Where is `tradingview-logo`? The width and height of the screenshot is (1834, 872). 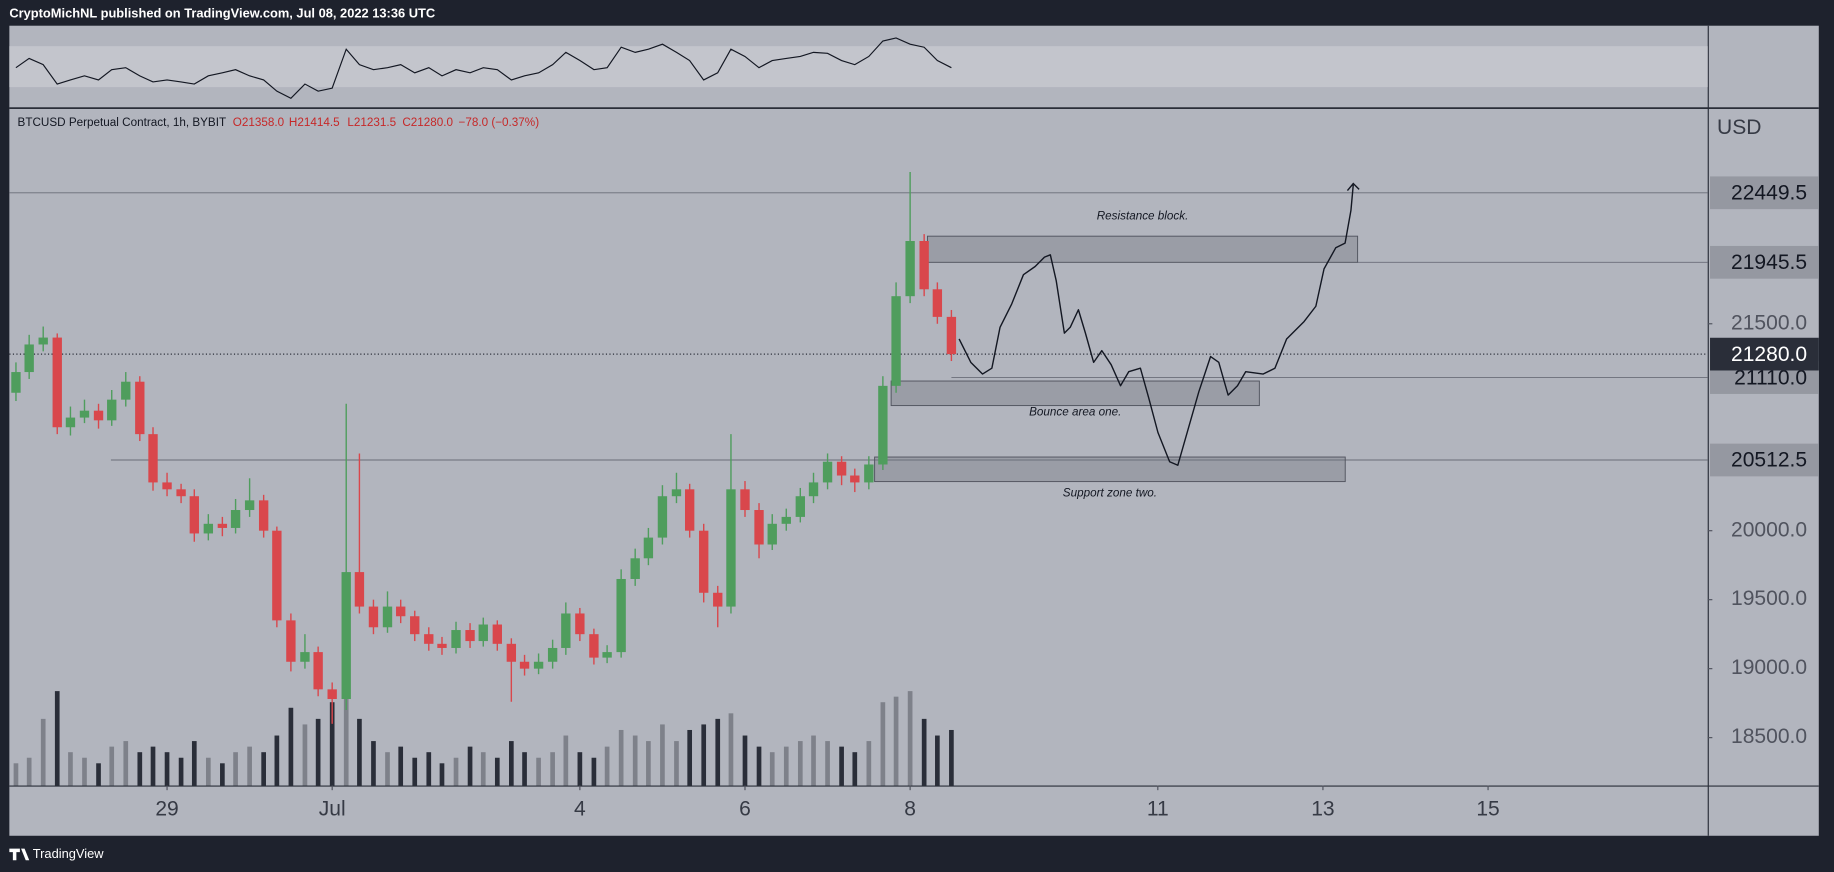 tradingview-logo is located at coordinates (19, 854).